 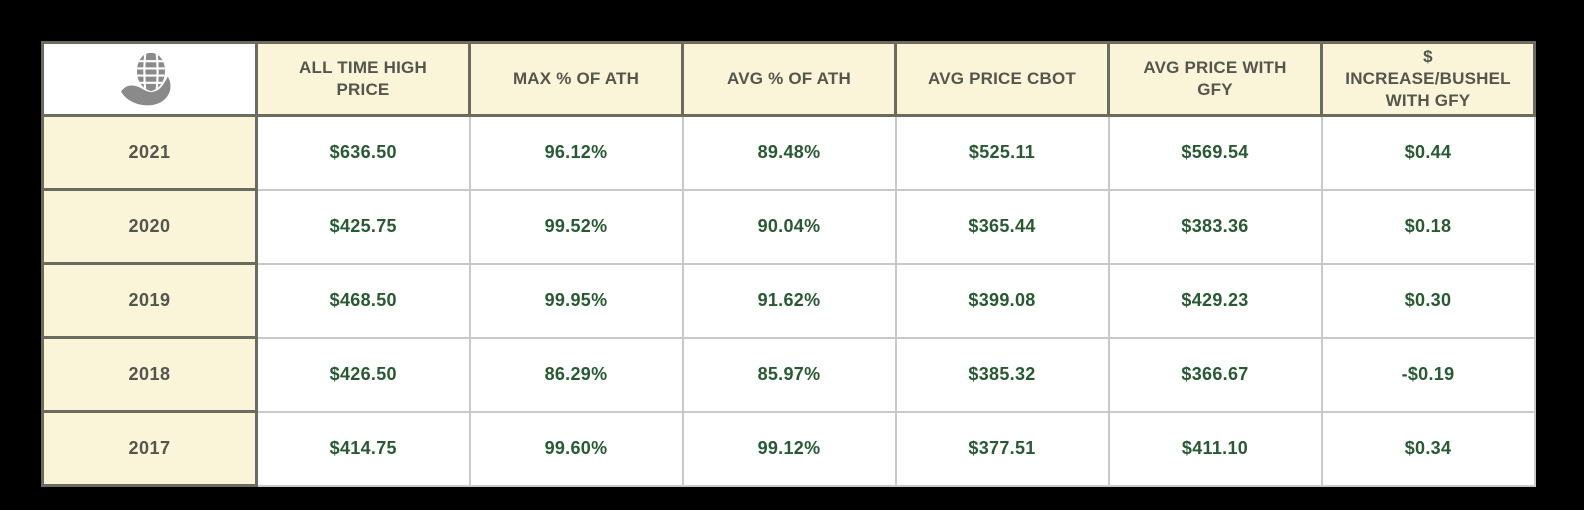 I want to click on value-cell-max-pct-ath: 86.29%, so click(x=576, y=374).